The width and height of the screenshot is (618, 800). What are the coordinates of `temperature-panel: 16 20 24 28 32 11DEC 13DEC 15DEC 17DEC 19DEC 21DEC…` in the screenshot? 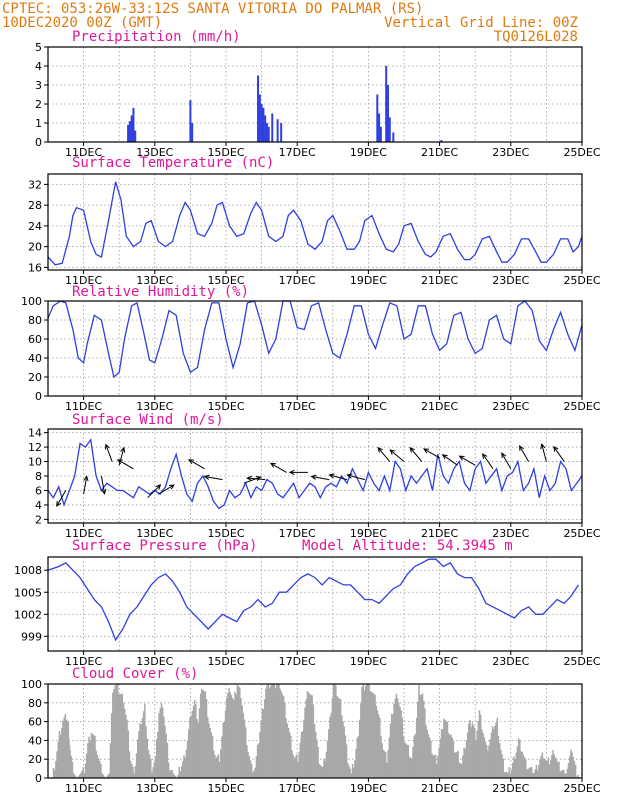 It's located at (314, 230).